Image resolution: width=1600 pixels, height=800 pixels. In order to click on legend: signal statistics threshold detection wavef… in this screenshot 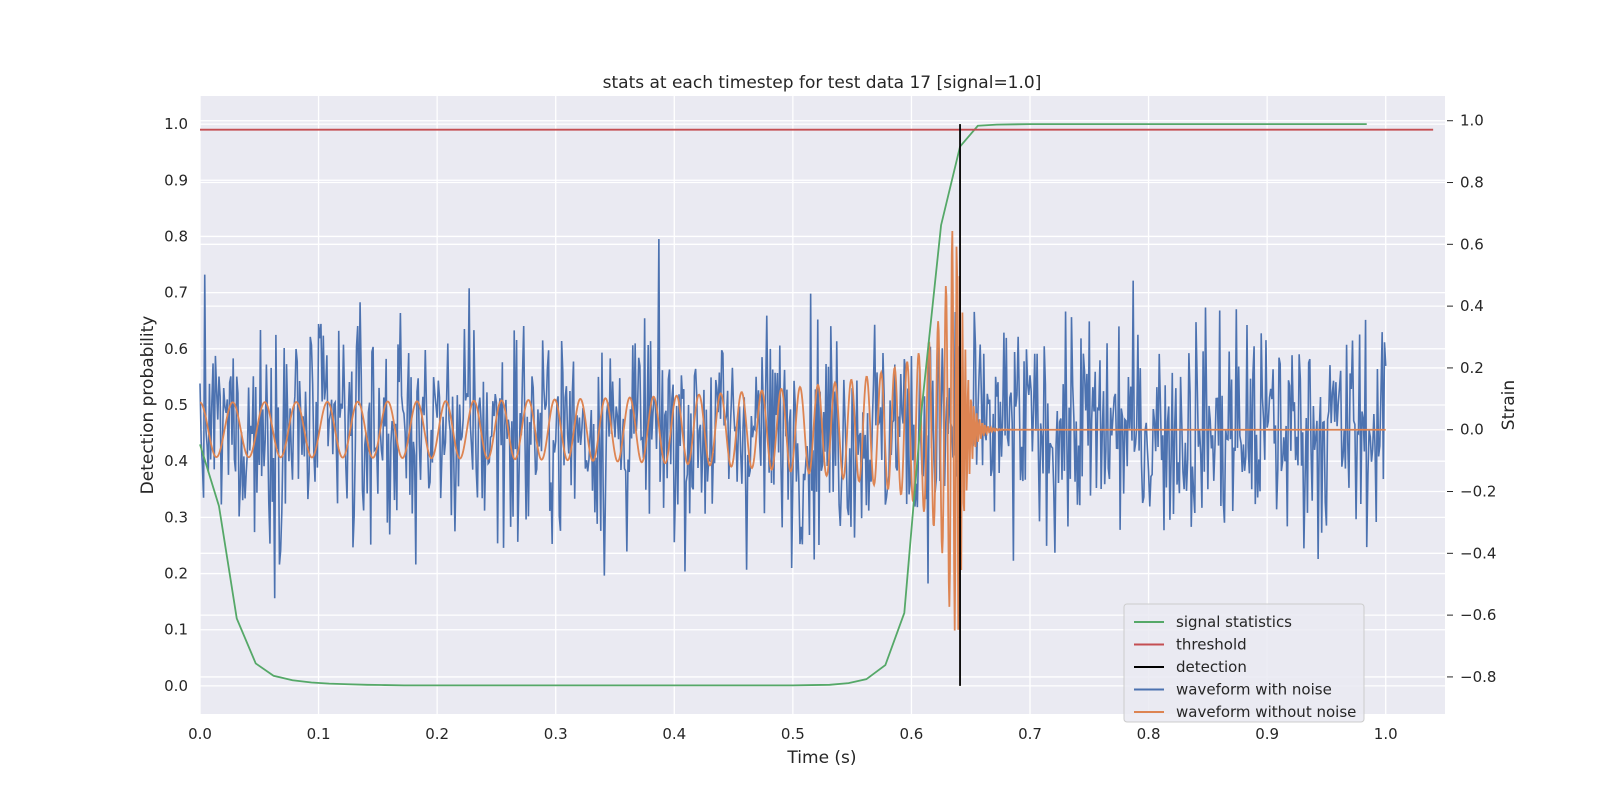, I will do `click(1244, 663)`.